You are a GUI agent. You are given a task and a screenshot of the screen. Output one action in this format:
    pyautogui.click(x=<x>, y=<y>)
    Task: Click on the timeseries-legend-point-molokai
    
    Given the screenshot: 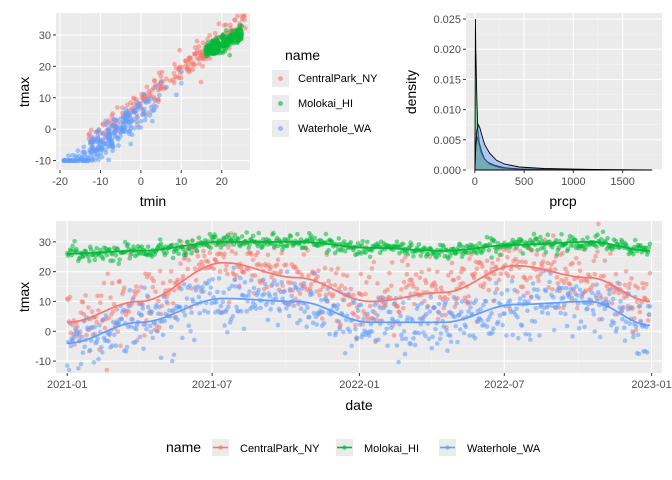 What is the action you would take?
    pyautogui.click(x=344, y=447)
    